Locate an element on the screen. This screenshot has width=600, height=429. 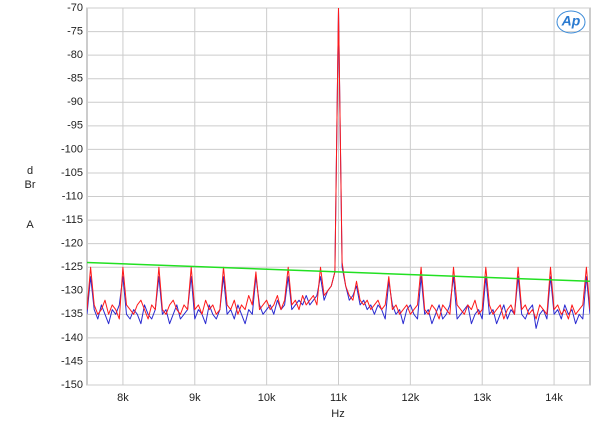
y-tick-label: -85 is located at coordinates (75, 79).